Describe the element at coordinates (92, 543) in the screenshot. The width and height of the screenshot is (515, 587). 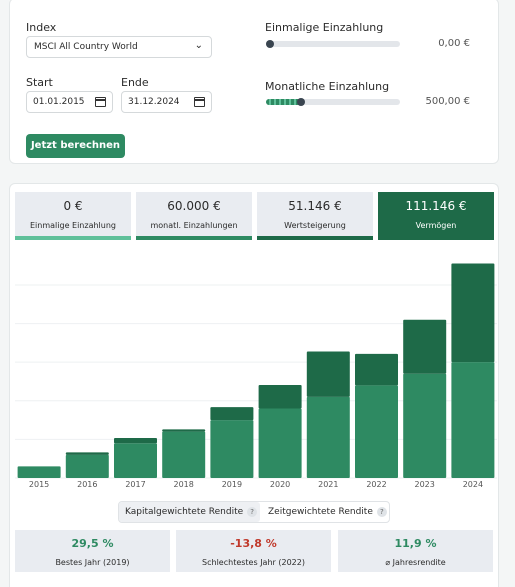
I see `best-year-value: 29,5 %` at that location.